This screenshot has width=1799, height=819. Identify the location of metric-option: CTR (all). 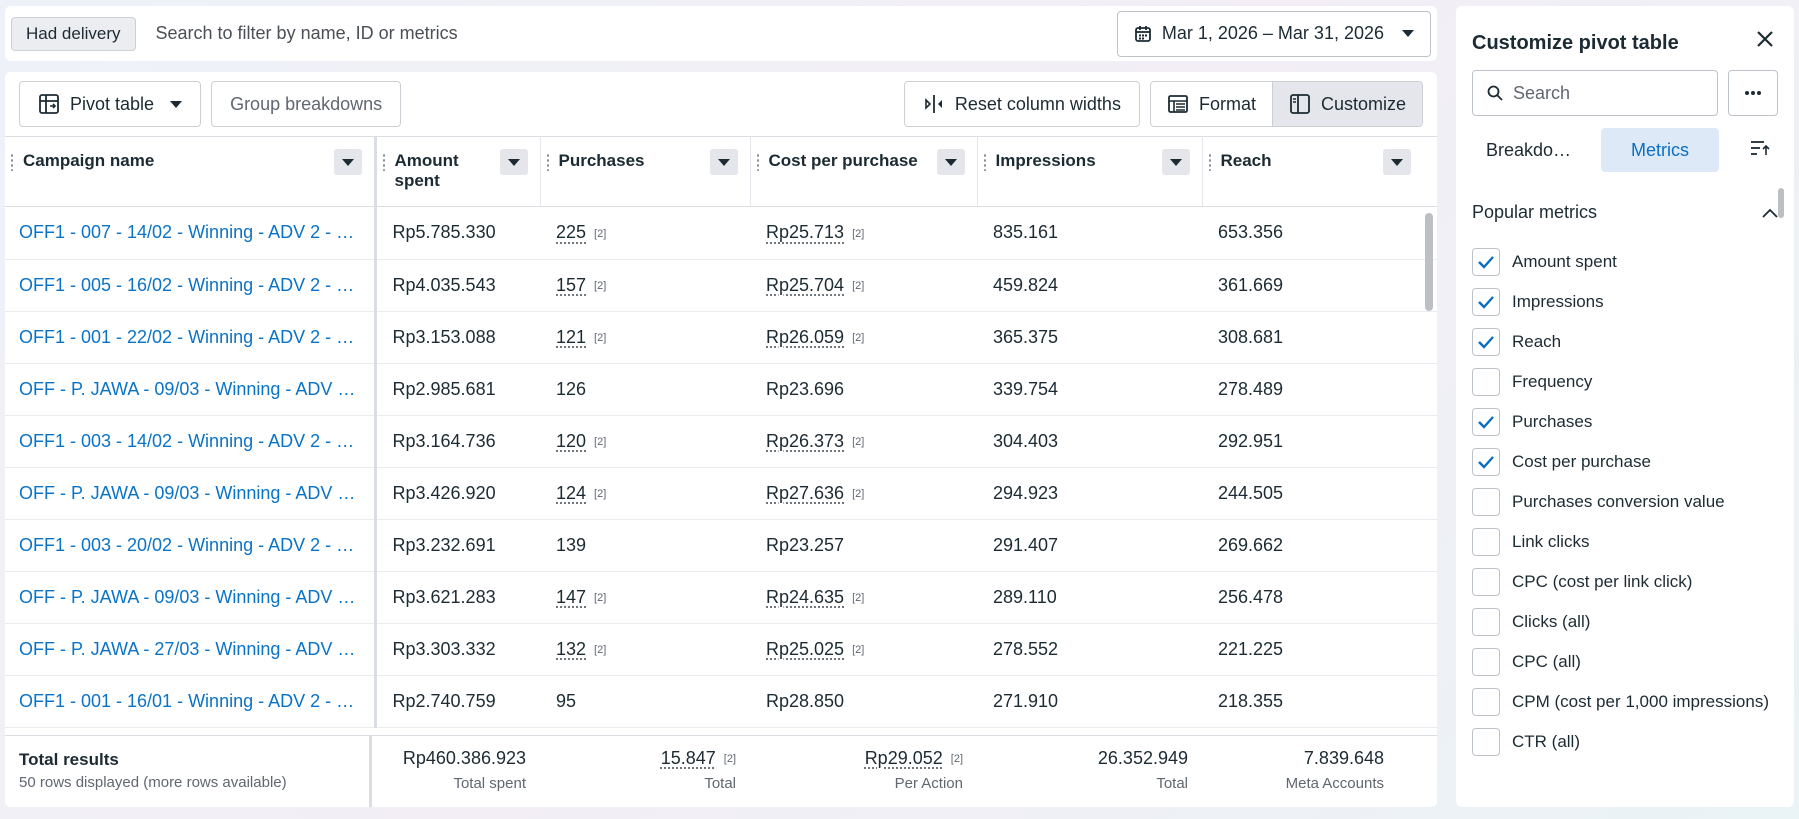
(1622, 749).